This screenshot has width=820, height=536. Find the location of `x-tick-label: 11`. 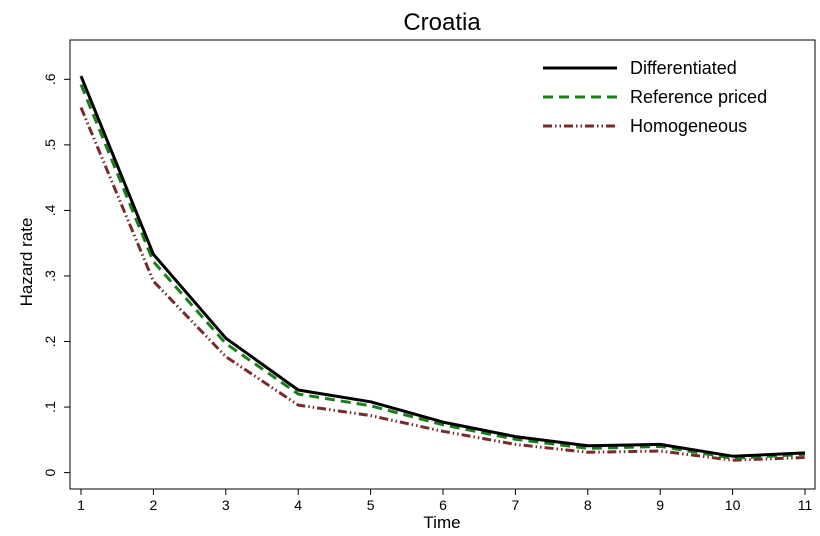

x-tick-label: 11 is located at coordinates (805, 505).